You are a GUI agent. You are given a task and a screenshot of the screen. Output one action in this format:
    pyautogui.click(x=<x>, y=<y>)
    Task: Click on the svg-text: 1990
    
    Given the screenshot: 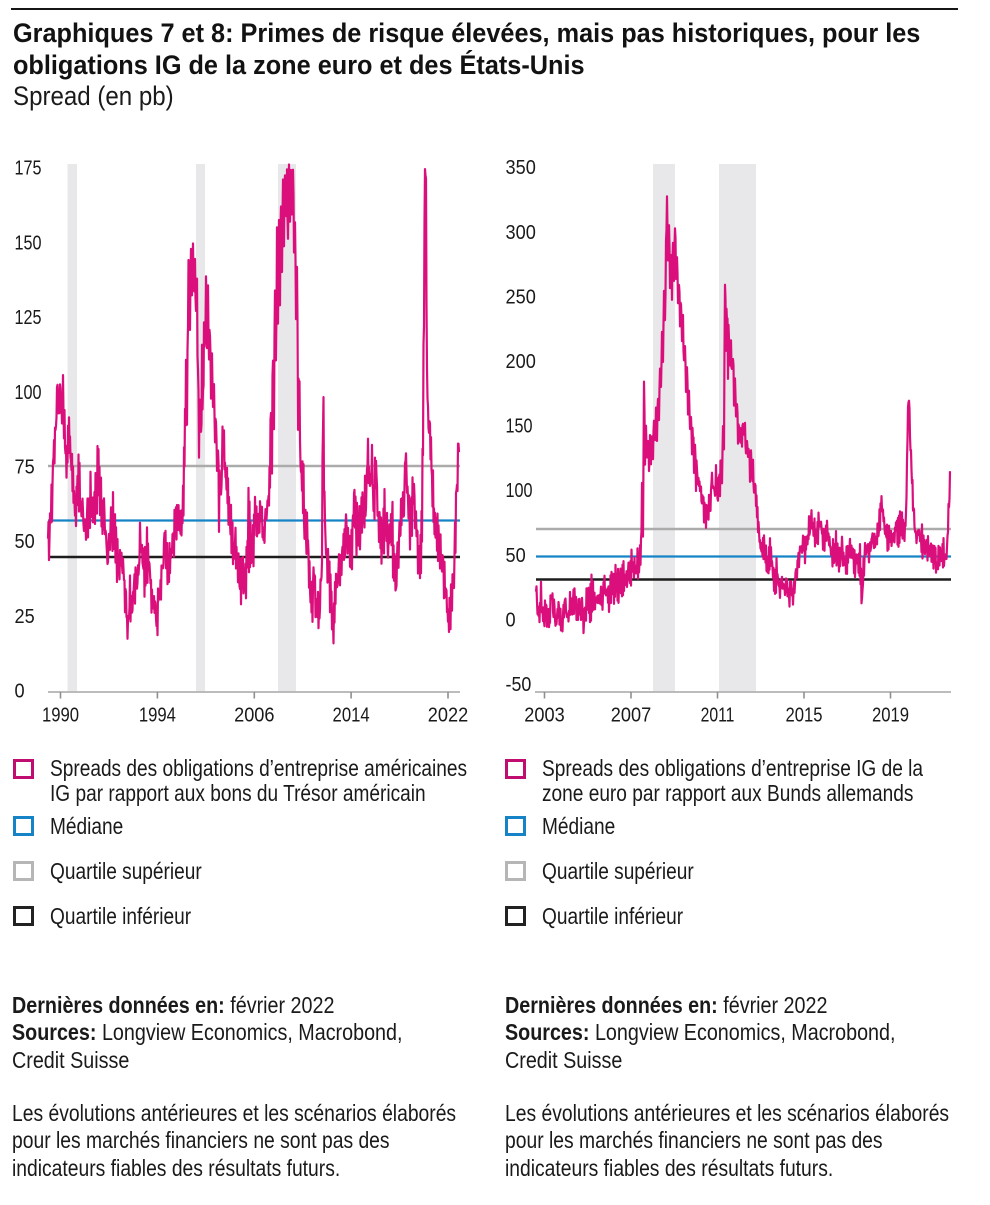 What is the action you would take?
    pyautogui.click(x=60, y=716)
    